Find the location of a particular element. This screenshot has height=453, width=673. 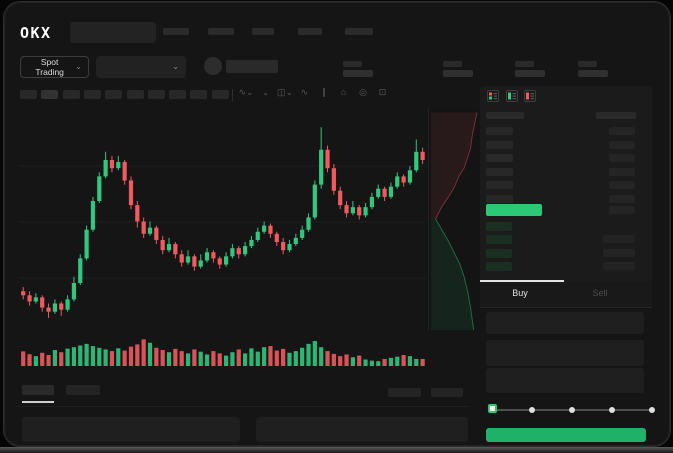

depth-chart is located at coordinates (453, 219).